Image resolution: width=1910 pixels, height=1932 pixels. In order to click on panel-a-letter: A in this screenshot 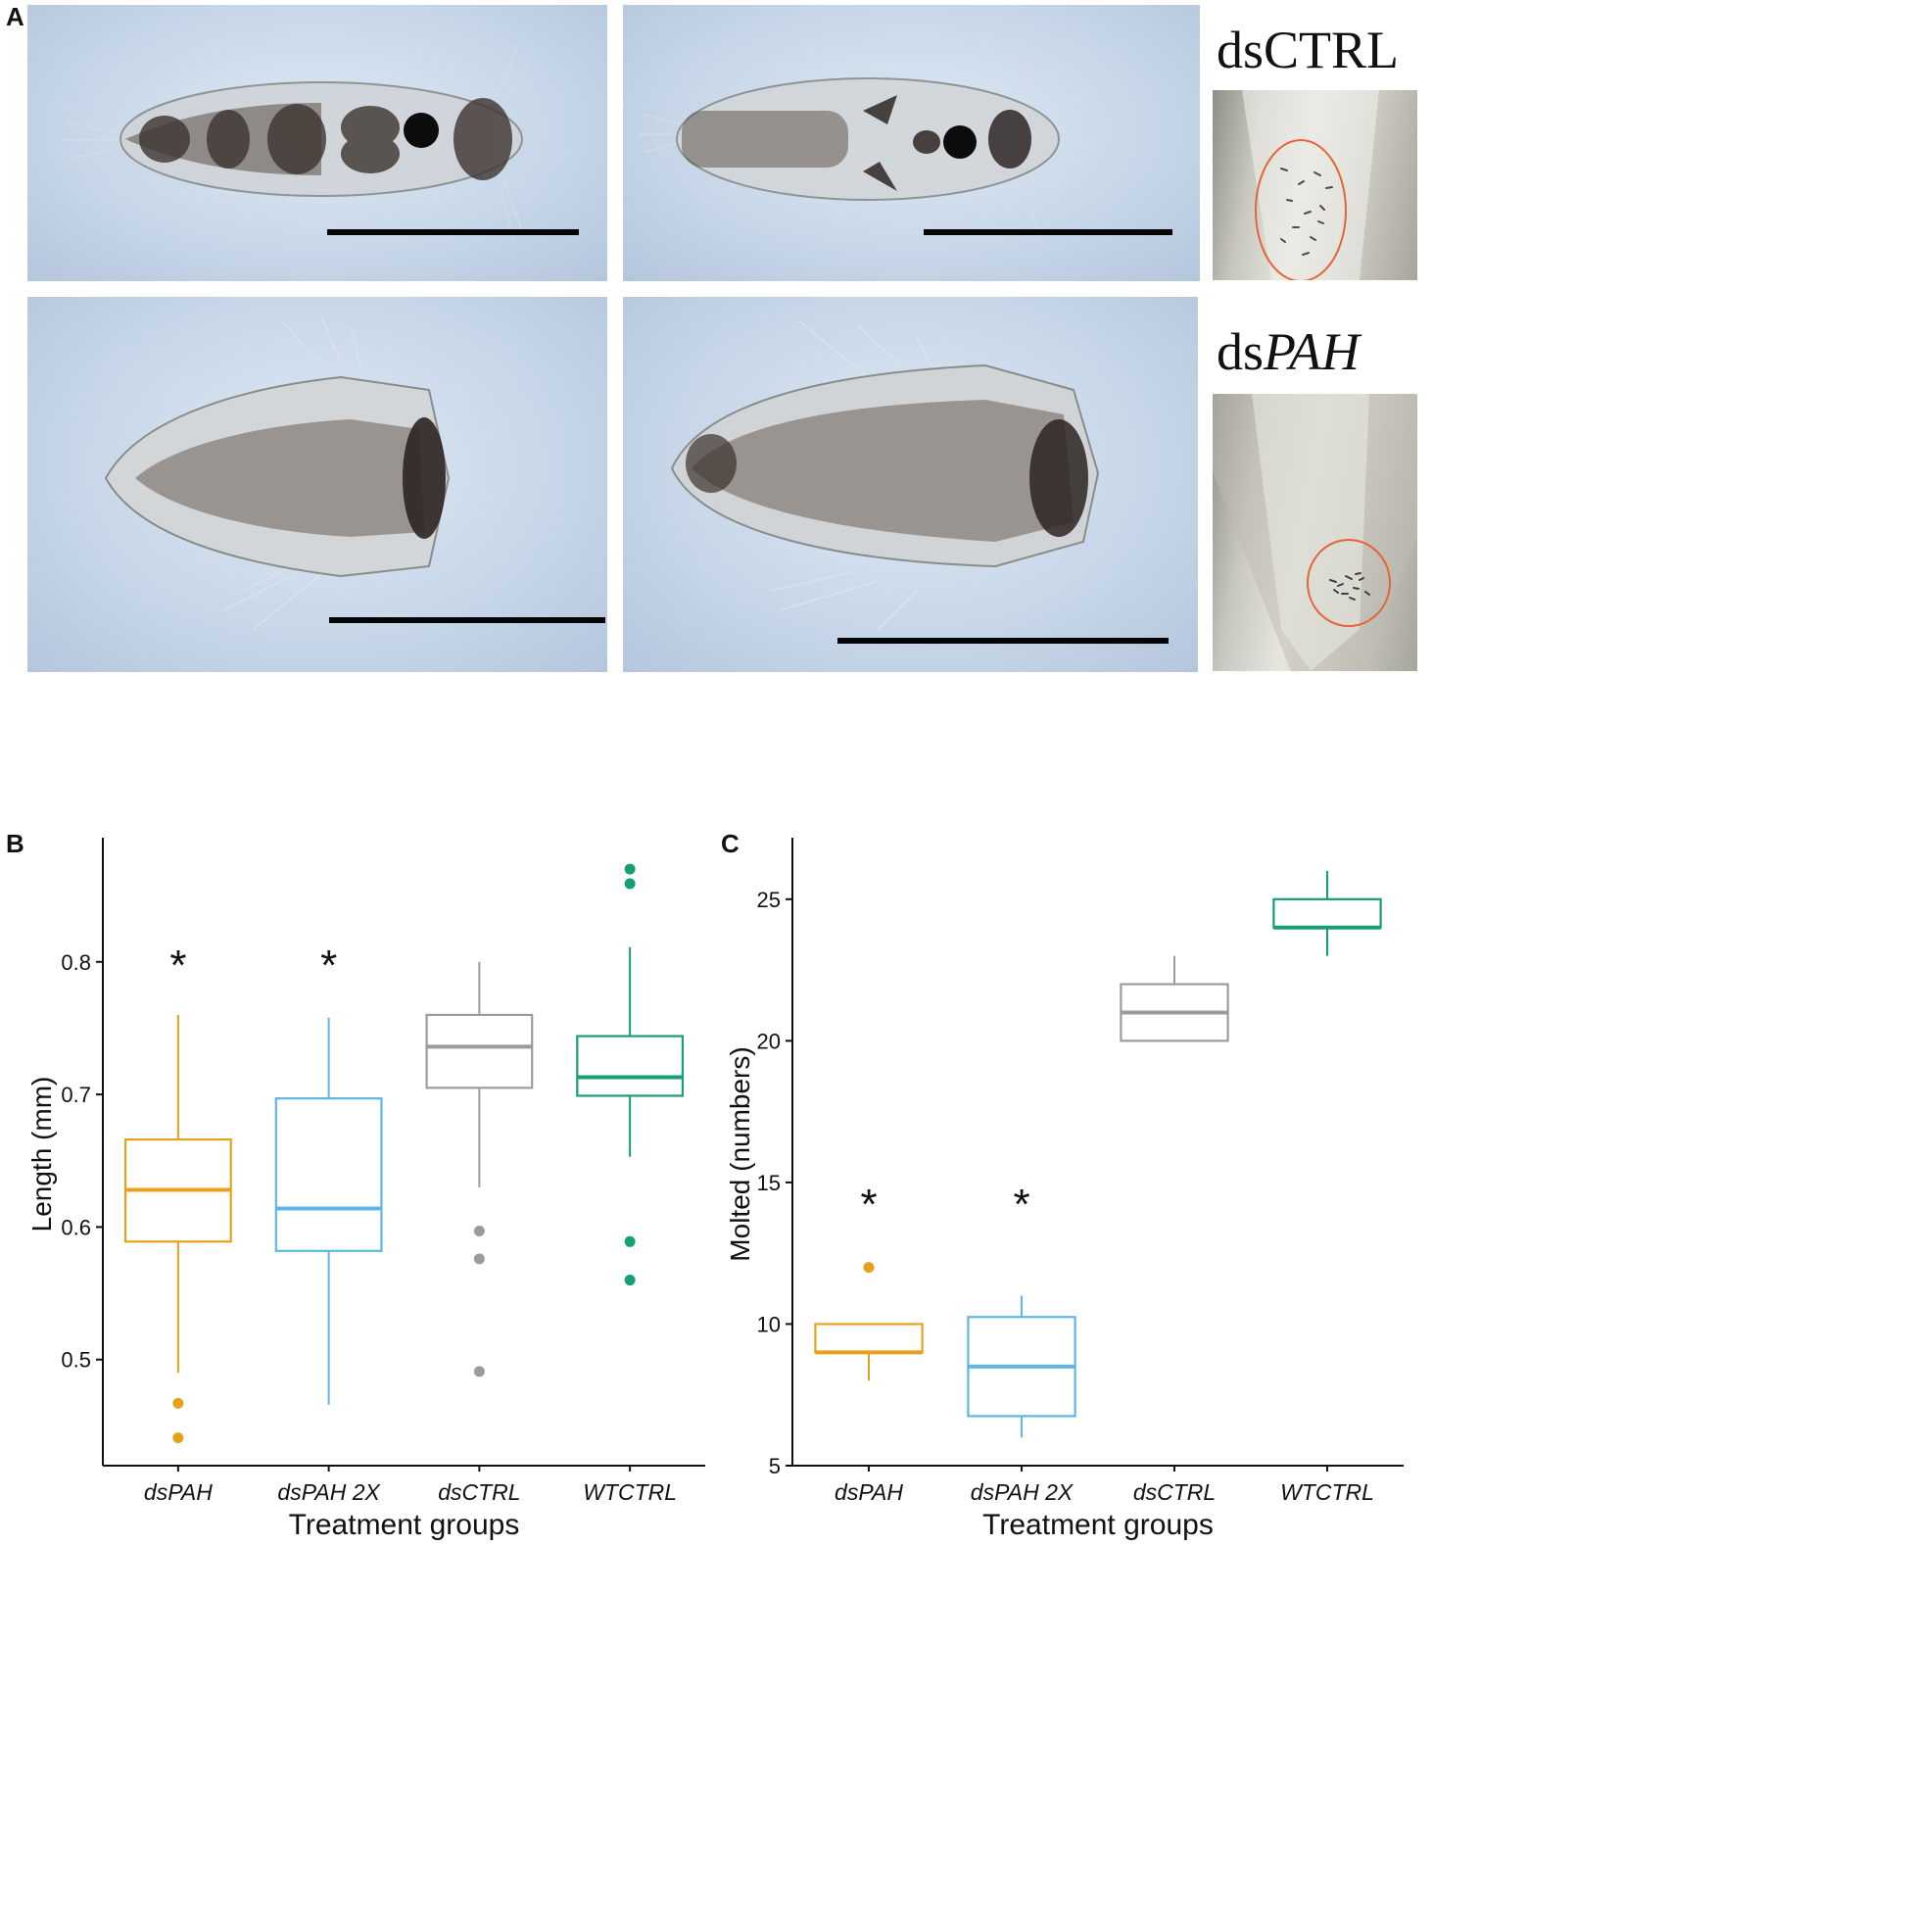, I will do `click(15, 16)`.